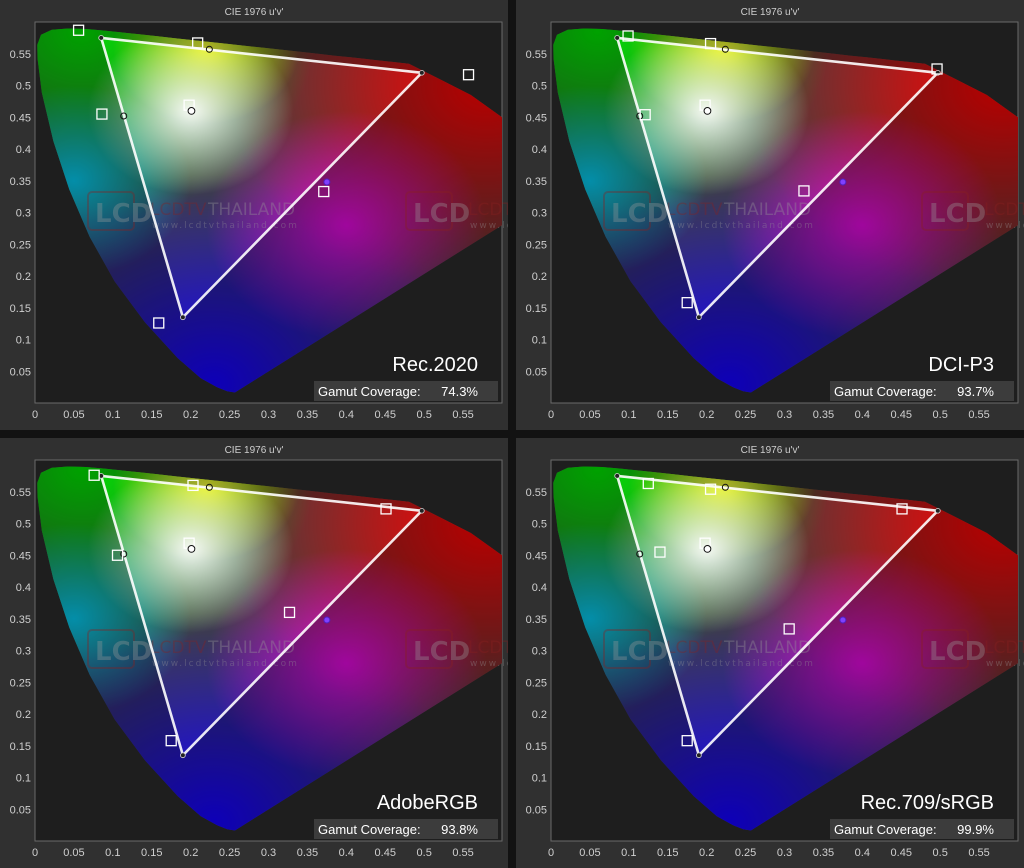 The height and width of the screenshot is (868, 1024). Describe the element at coordinates (459, 829) in the screenshot. I see `coverage-value: 93.8%` at that location.